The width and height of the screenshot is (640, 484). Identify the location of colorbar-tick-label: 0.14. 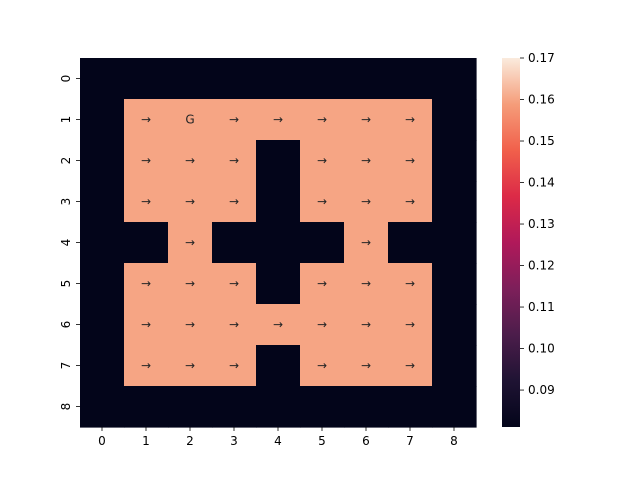
(541, 183).